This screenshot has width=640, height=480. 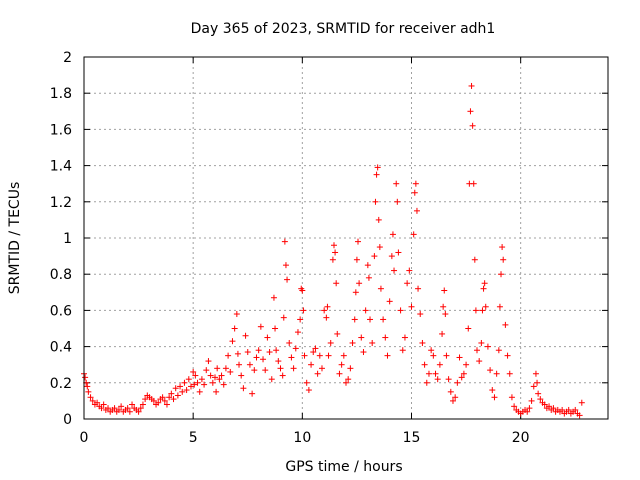 What do you see at coordinates (343, 467) in the screenshot?
I see `x-axis-label: GPS time / hours` at bounding box center [343, 467].